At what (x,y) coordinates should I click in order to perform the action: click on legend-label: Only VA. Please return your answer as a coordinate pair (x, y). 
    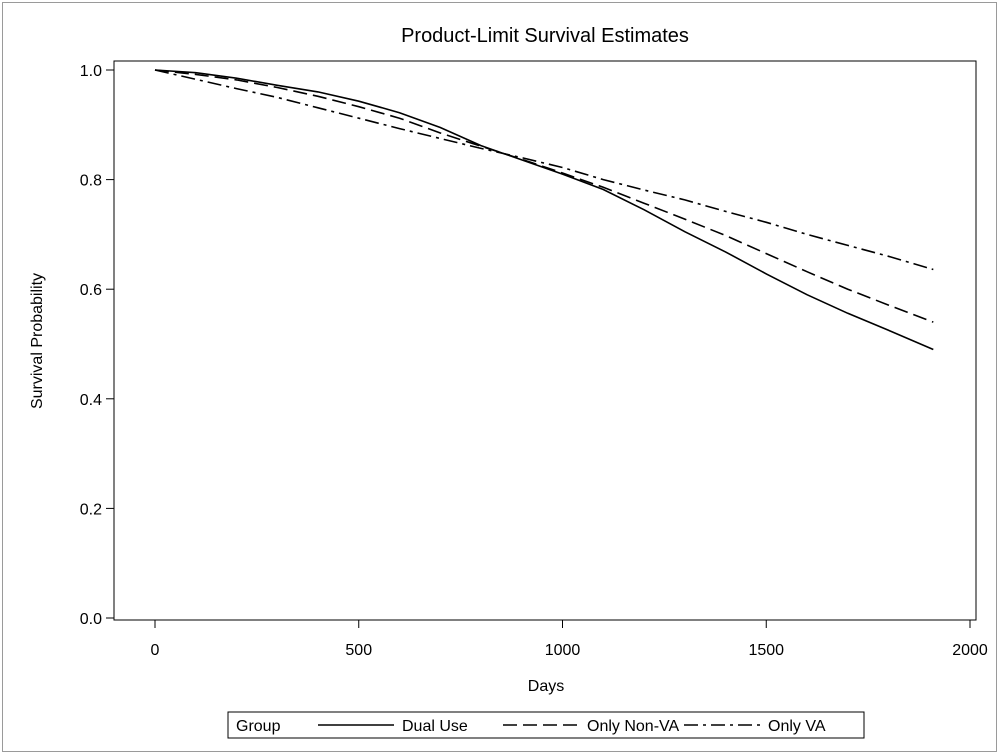
    Looking at the image, I should click on (797, 726).